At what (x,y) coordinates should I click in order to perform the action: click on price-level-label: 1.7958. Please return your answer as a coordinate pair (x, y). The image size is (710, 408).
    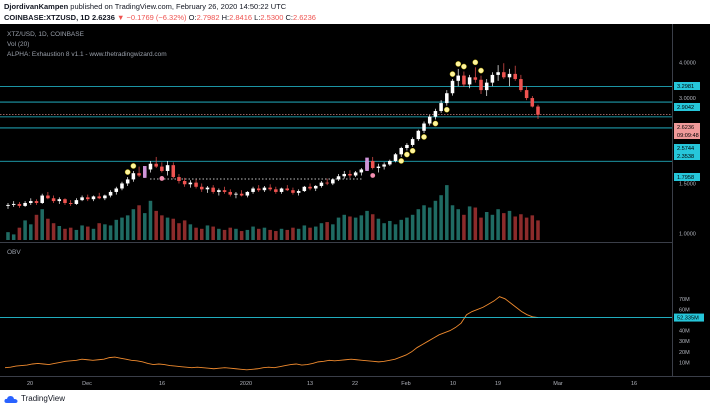
    Looking at the image, I should click on (685, 178).